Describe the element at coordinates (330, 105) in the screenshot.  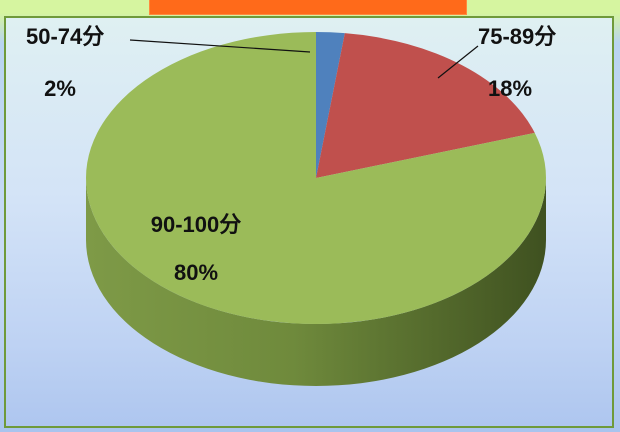
I see `pie-slice-50-74分` at that location.